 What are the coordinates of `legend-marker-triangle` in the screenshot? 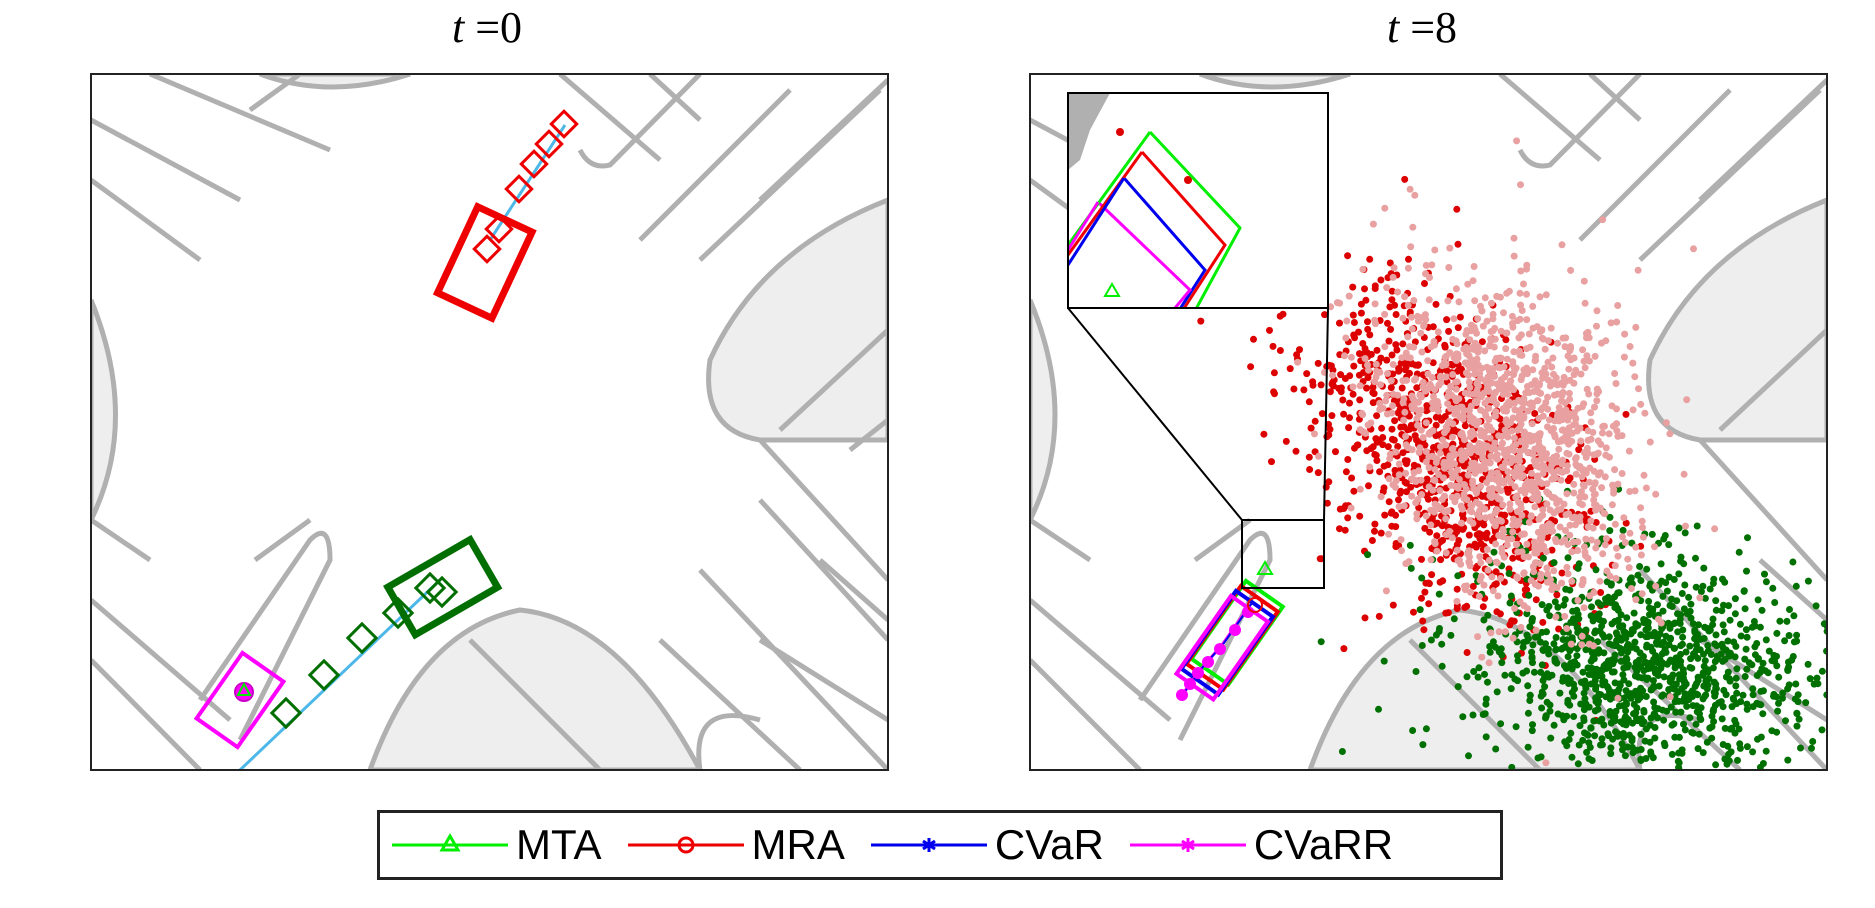 It's located at (450, 842).